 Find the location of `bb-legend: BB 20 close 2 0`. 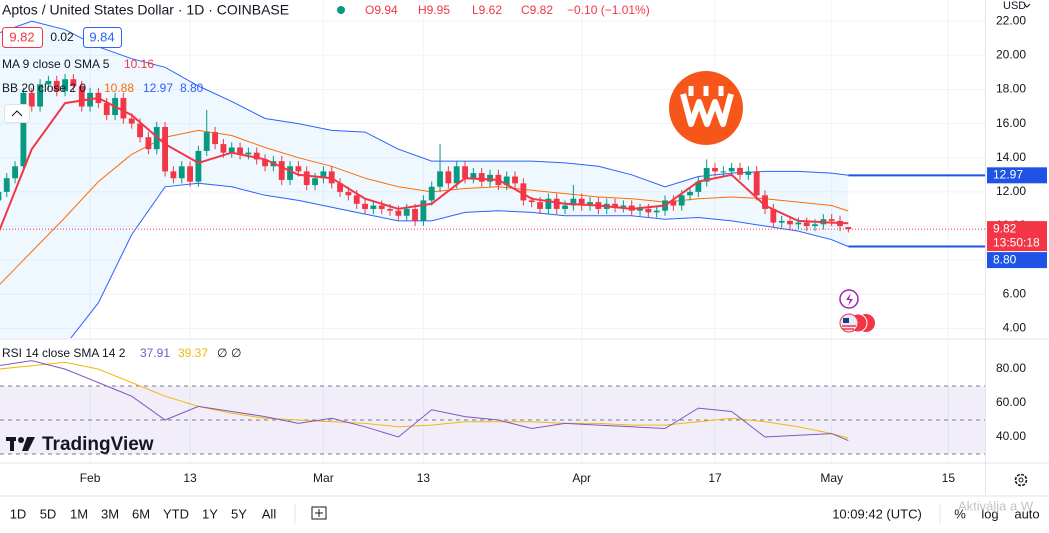

bb-legend: BB 20 close 2 0 is located at coordinates (44, 88).